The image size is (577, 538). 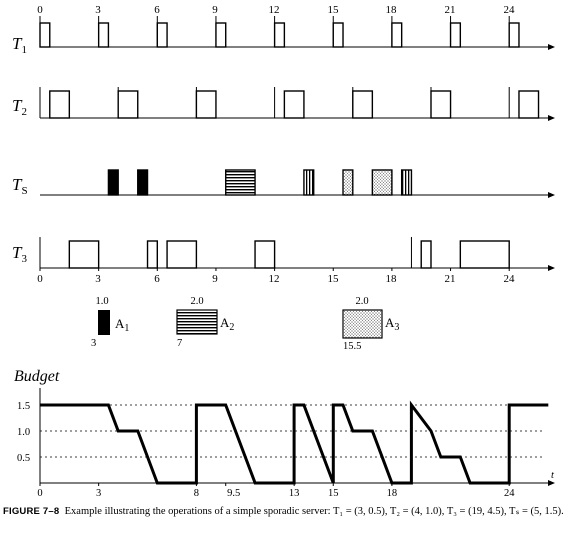 I want to click on budget-title: Budget, so click(x=37, y=376).